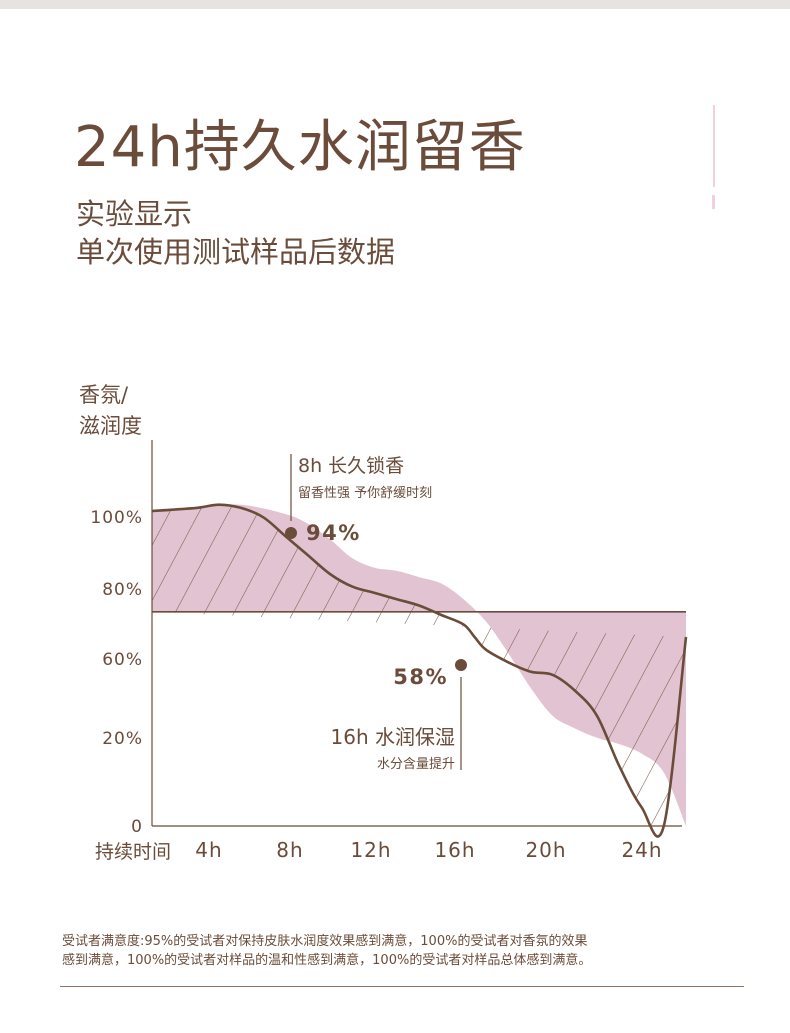 The image size is (790, 1033). I want to click on y-tick-label: 0, so click(137, 827).